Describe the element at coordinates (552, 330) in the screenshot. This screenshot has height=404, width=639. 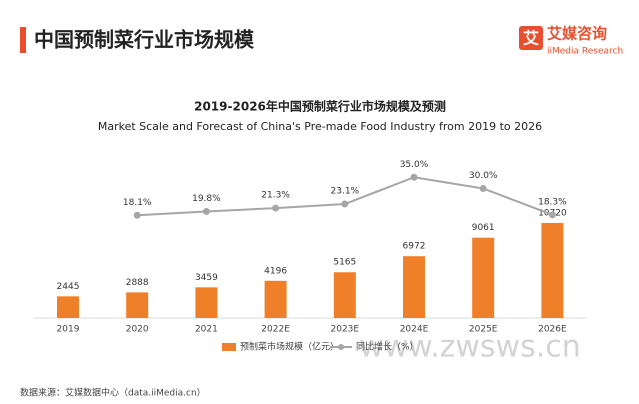
I see `x-tick-label: 2026E` at that location.